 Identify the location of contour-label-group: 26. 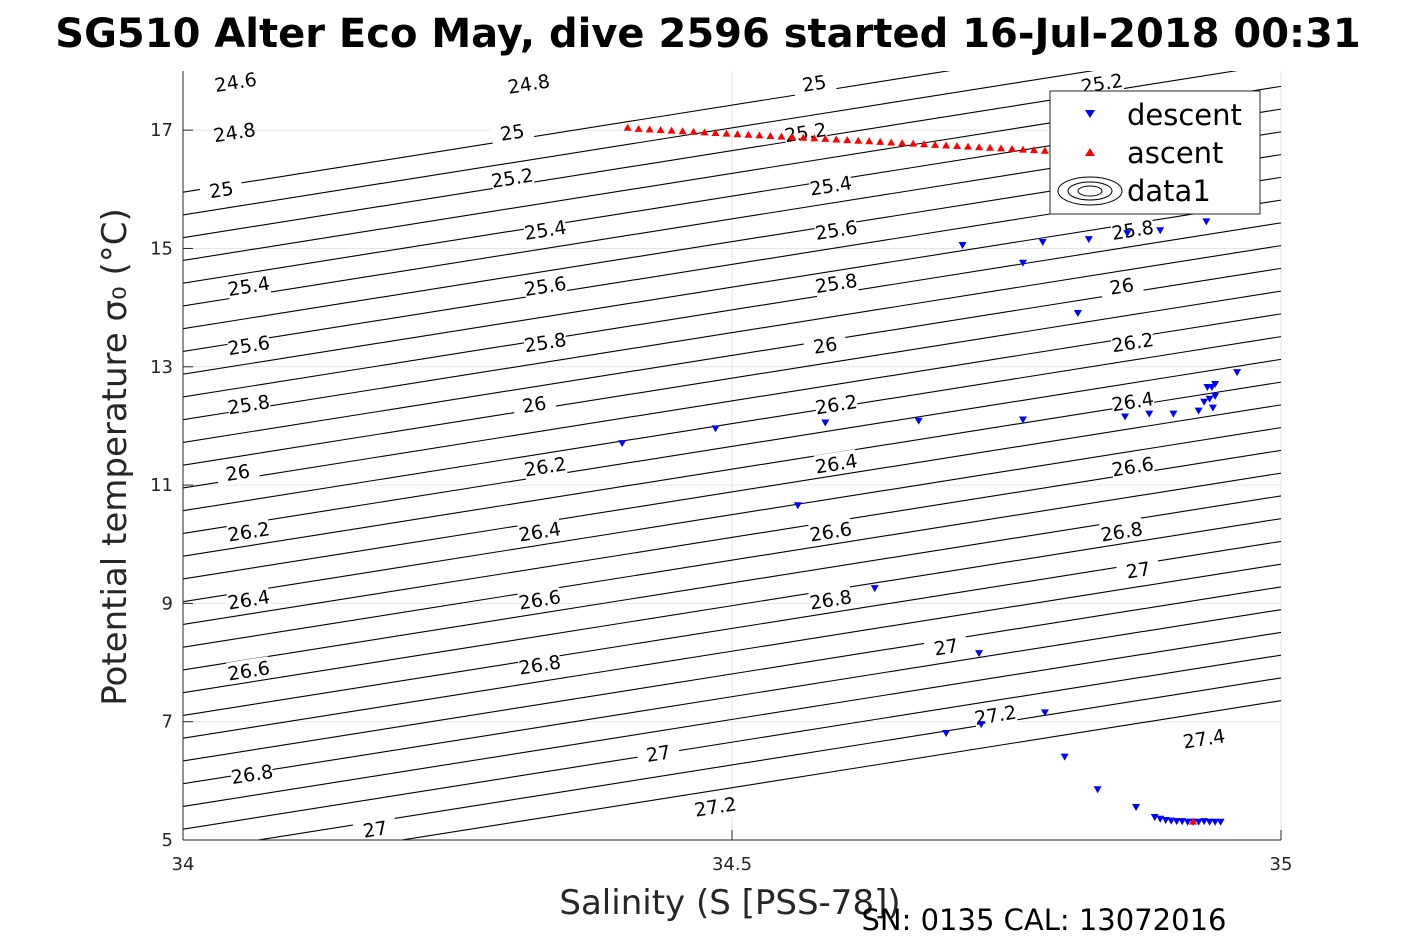
(238, 472).